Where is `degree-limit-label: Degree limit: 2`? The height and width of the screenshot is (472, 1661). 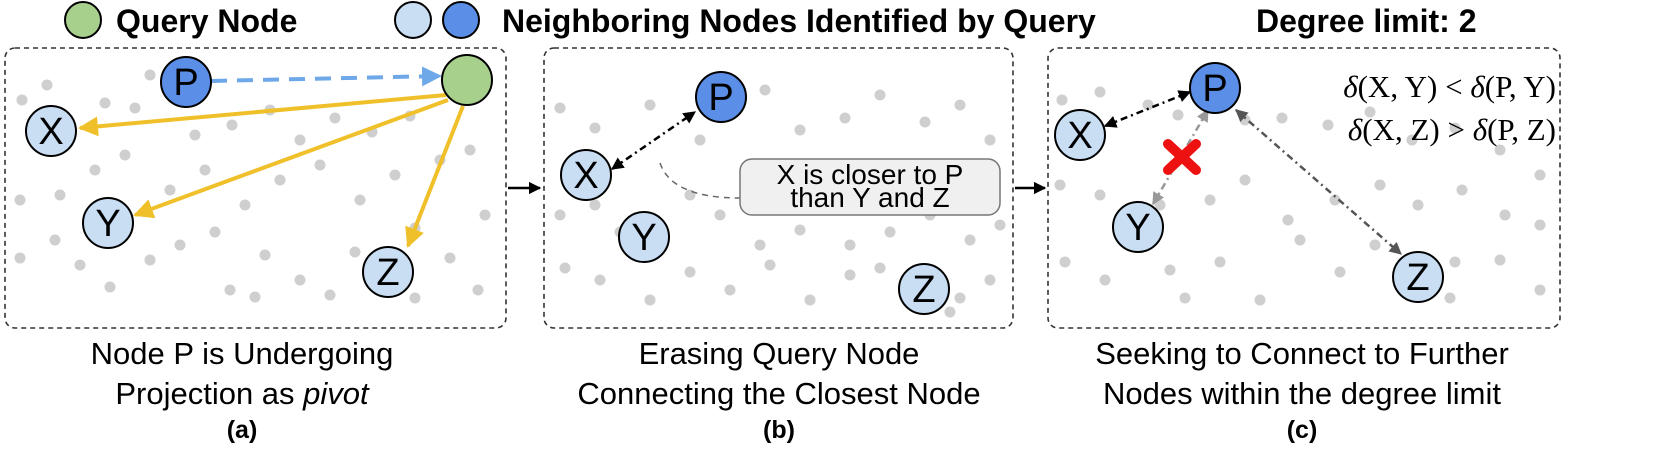
degree-limit-label: Degree limit: 2 is located at coordinates (1366, 21).